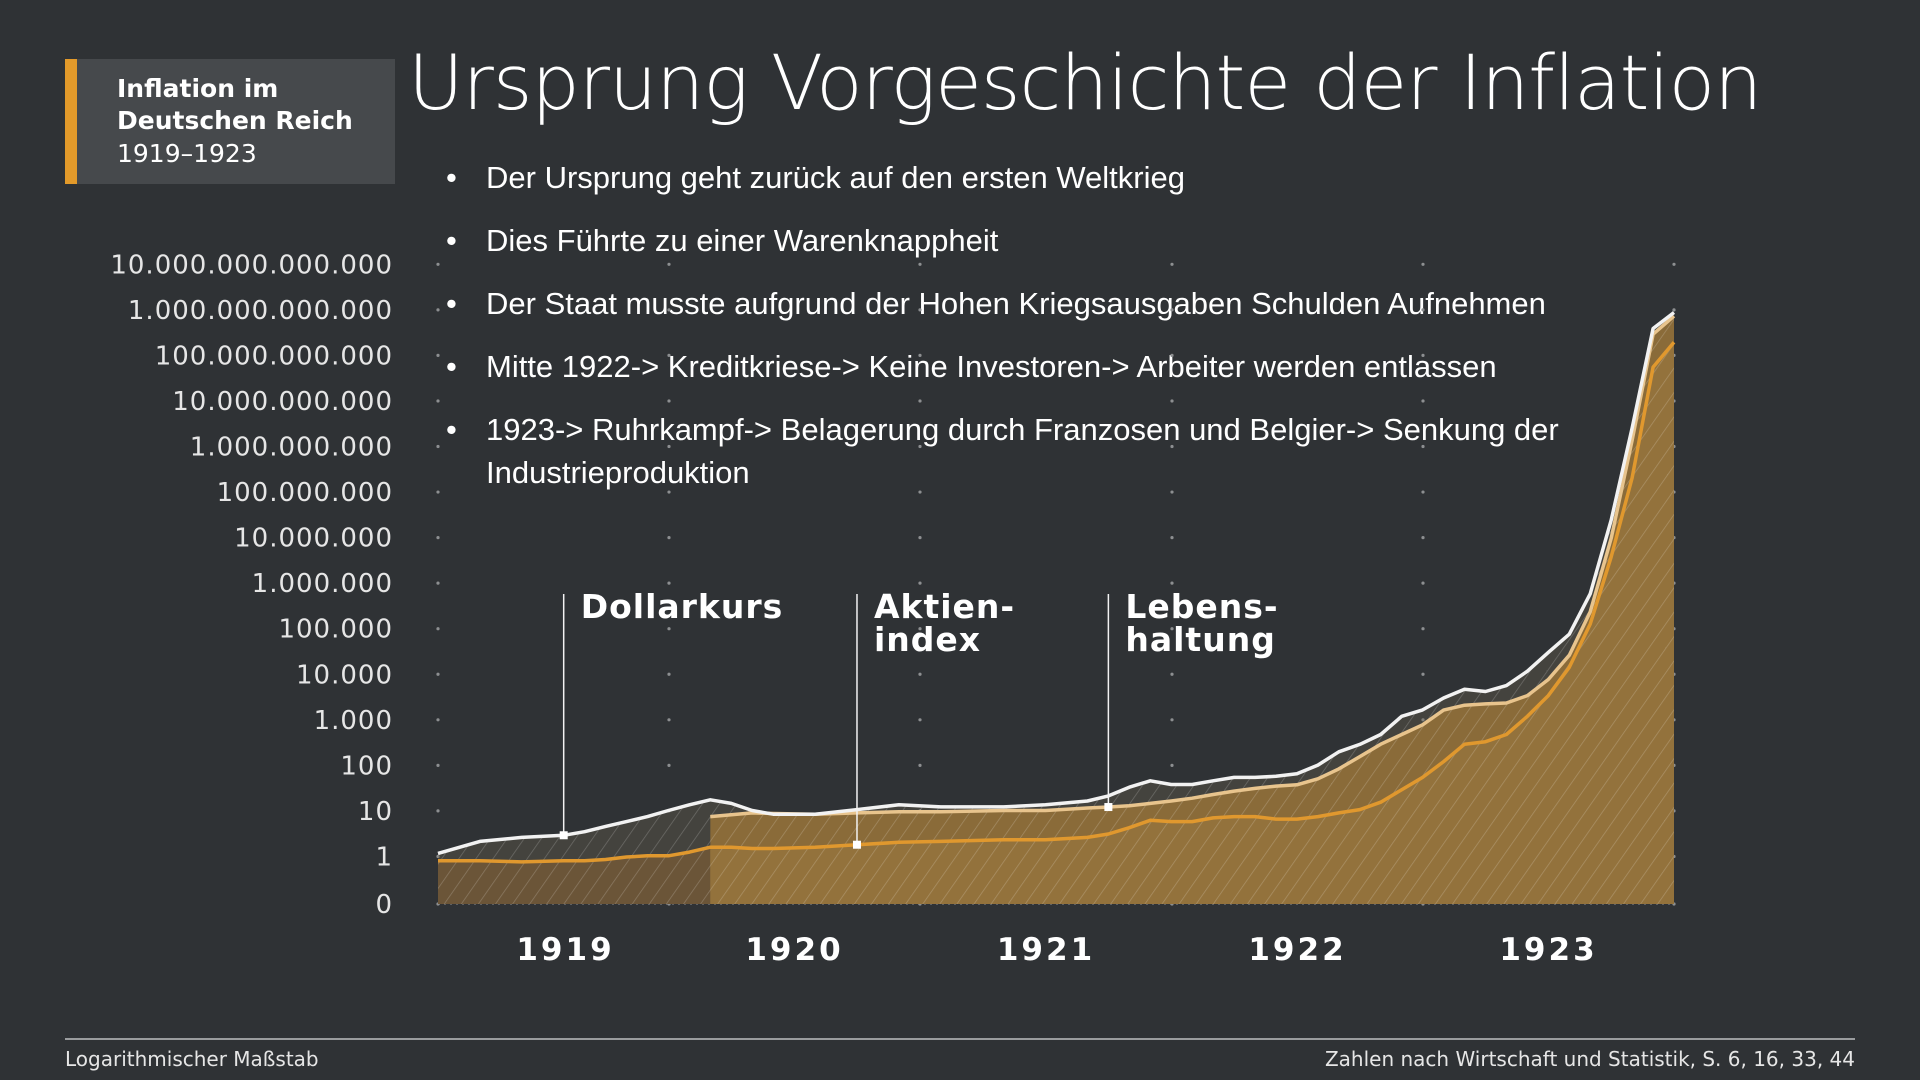  Describe the element at coordinates (282, 402) in the screenshot. I see `y-tick-label: 10.000.000.000` at that location.